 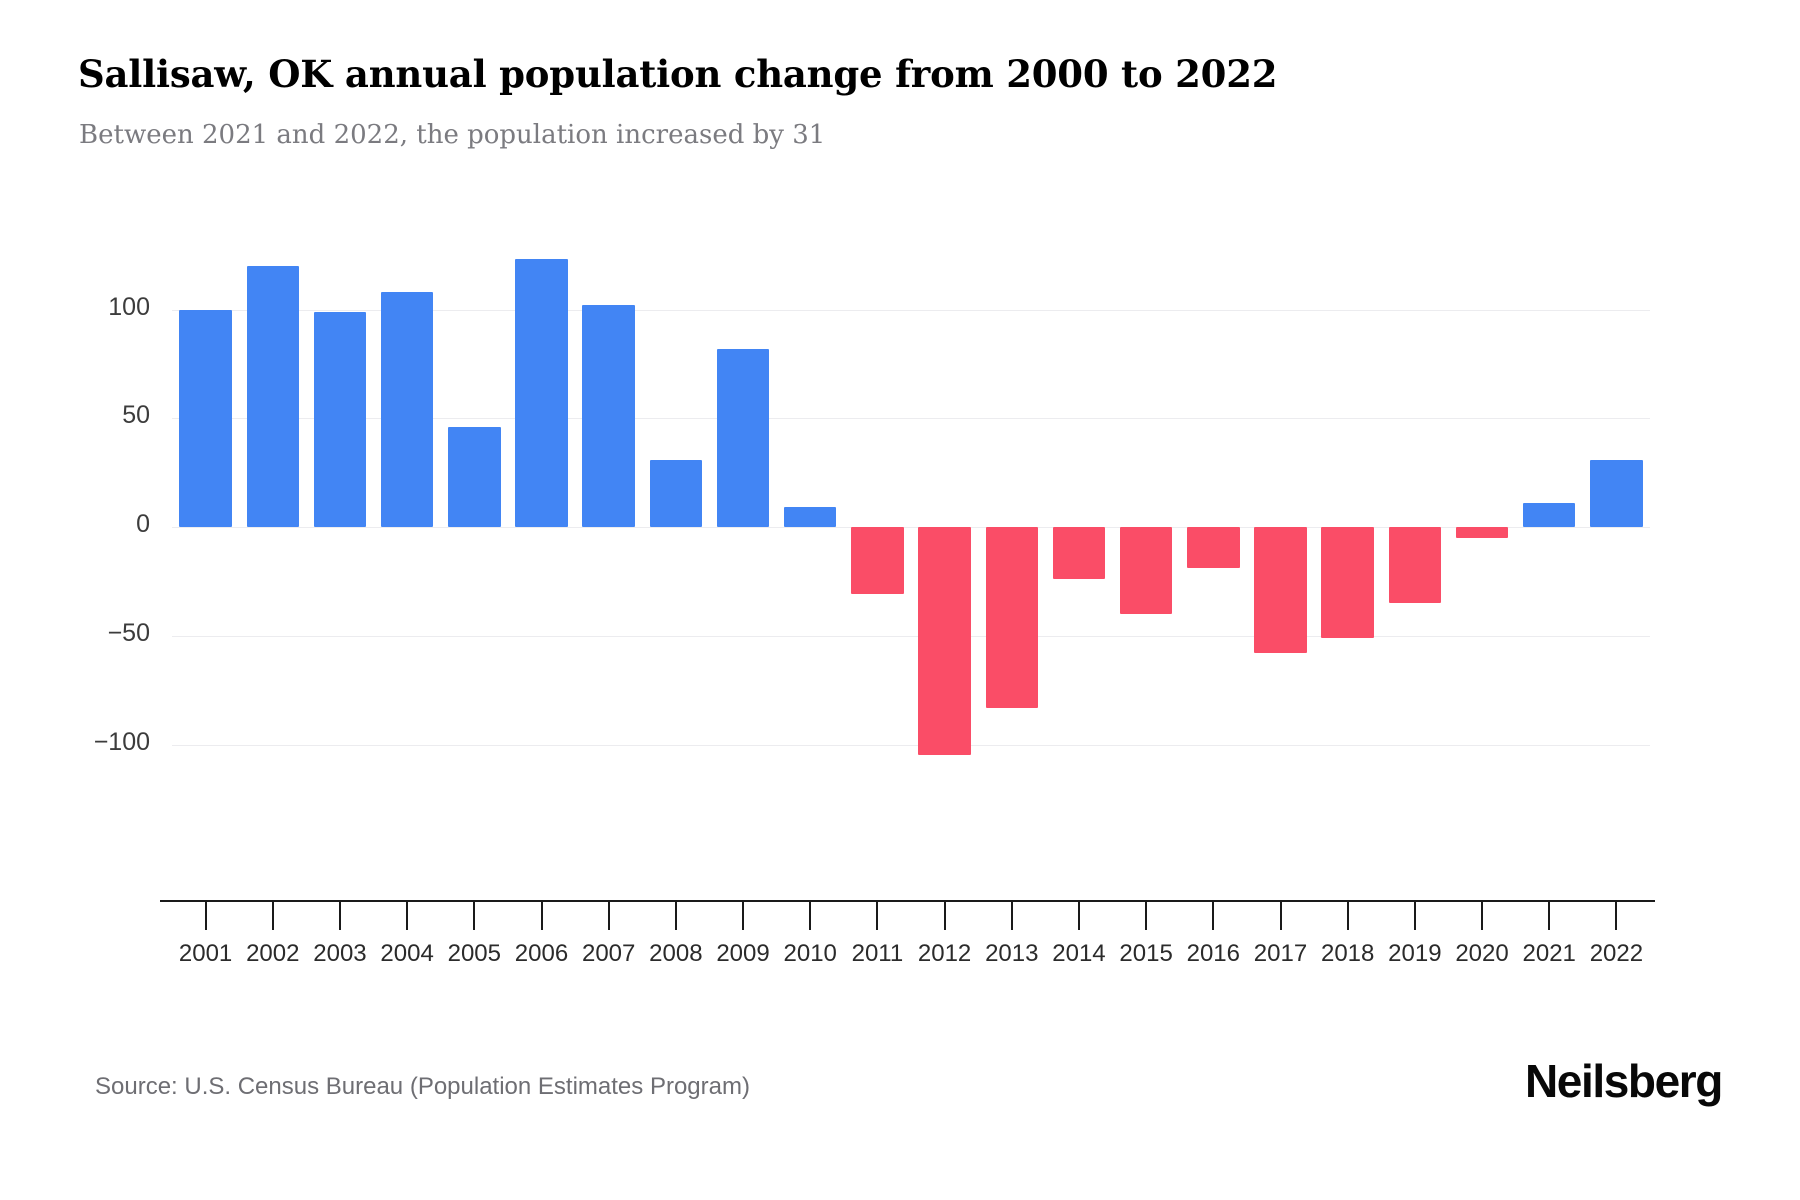 I want to click on bar-2018, so click(x=1347, y=582).